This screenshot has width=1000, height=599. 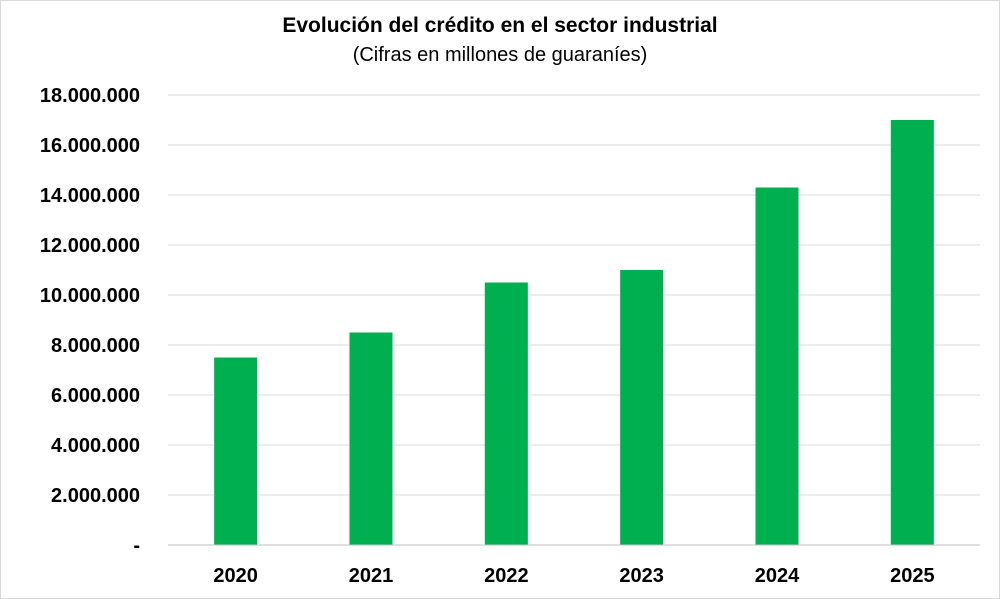 What do you see at coordinates (500, 55) in the screenshot?
I see `chart-subtitle: (Cifras en millones de guaraníes)` at bounding box center [500, 55].